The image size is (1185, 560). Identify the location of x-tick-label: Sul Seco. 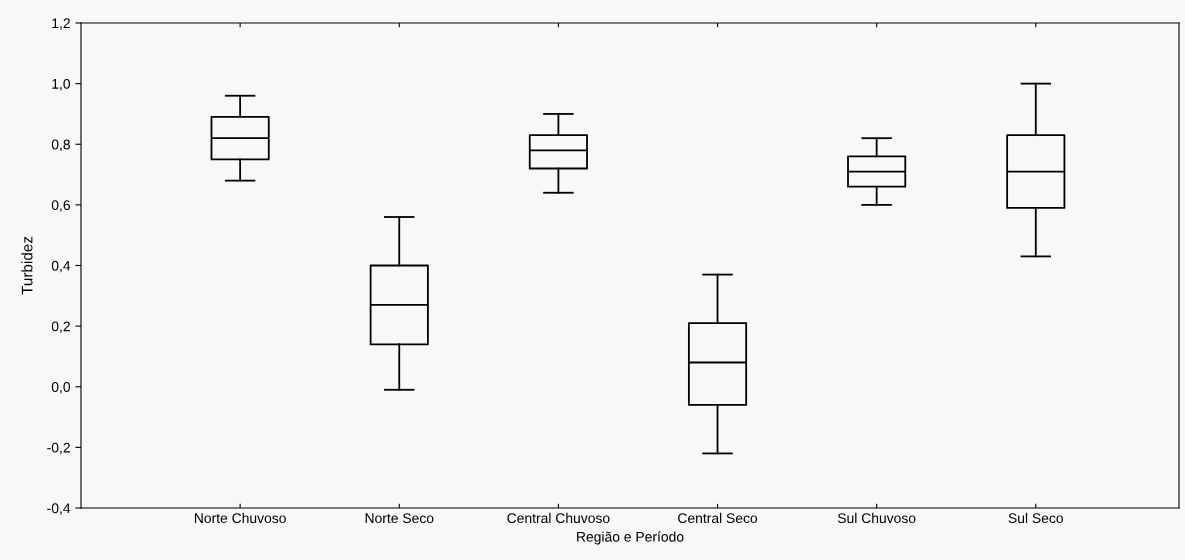
(1035, 518).